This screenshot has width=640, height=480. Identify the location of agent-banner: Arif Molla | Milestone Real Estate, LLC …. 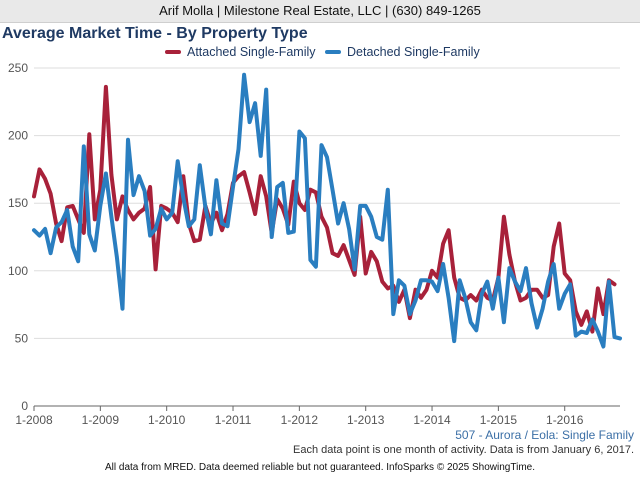
(320, 11).